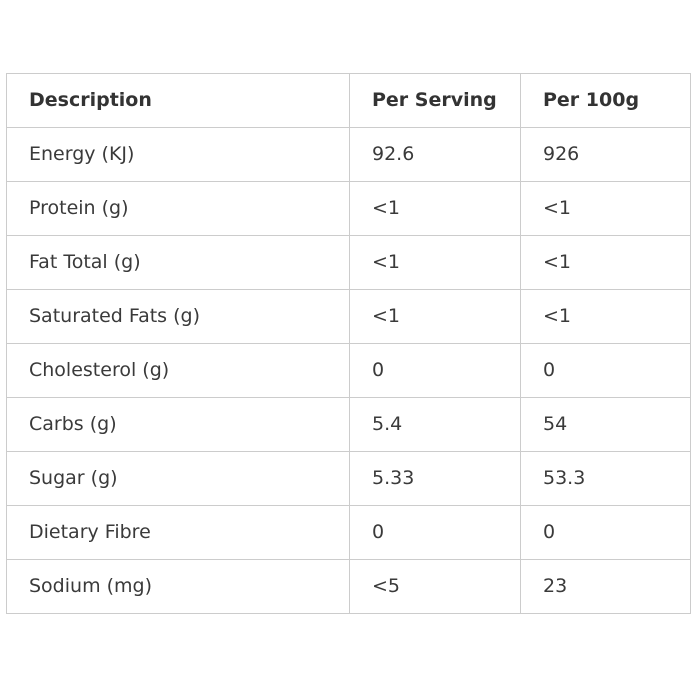 The height and width of the screenshot is (700, 700). Describe the element at coordinates (178, 100) in the screenshot. I see `header-description: Description` at that location.